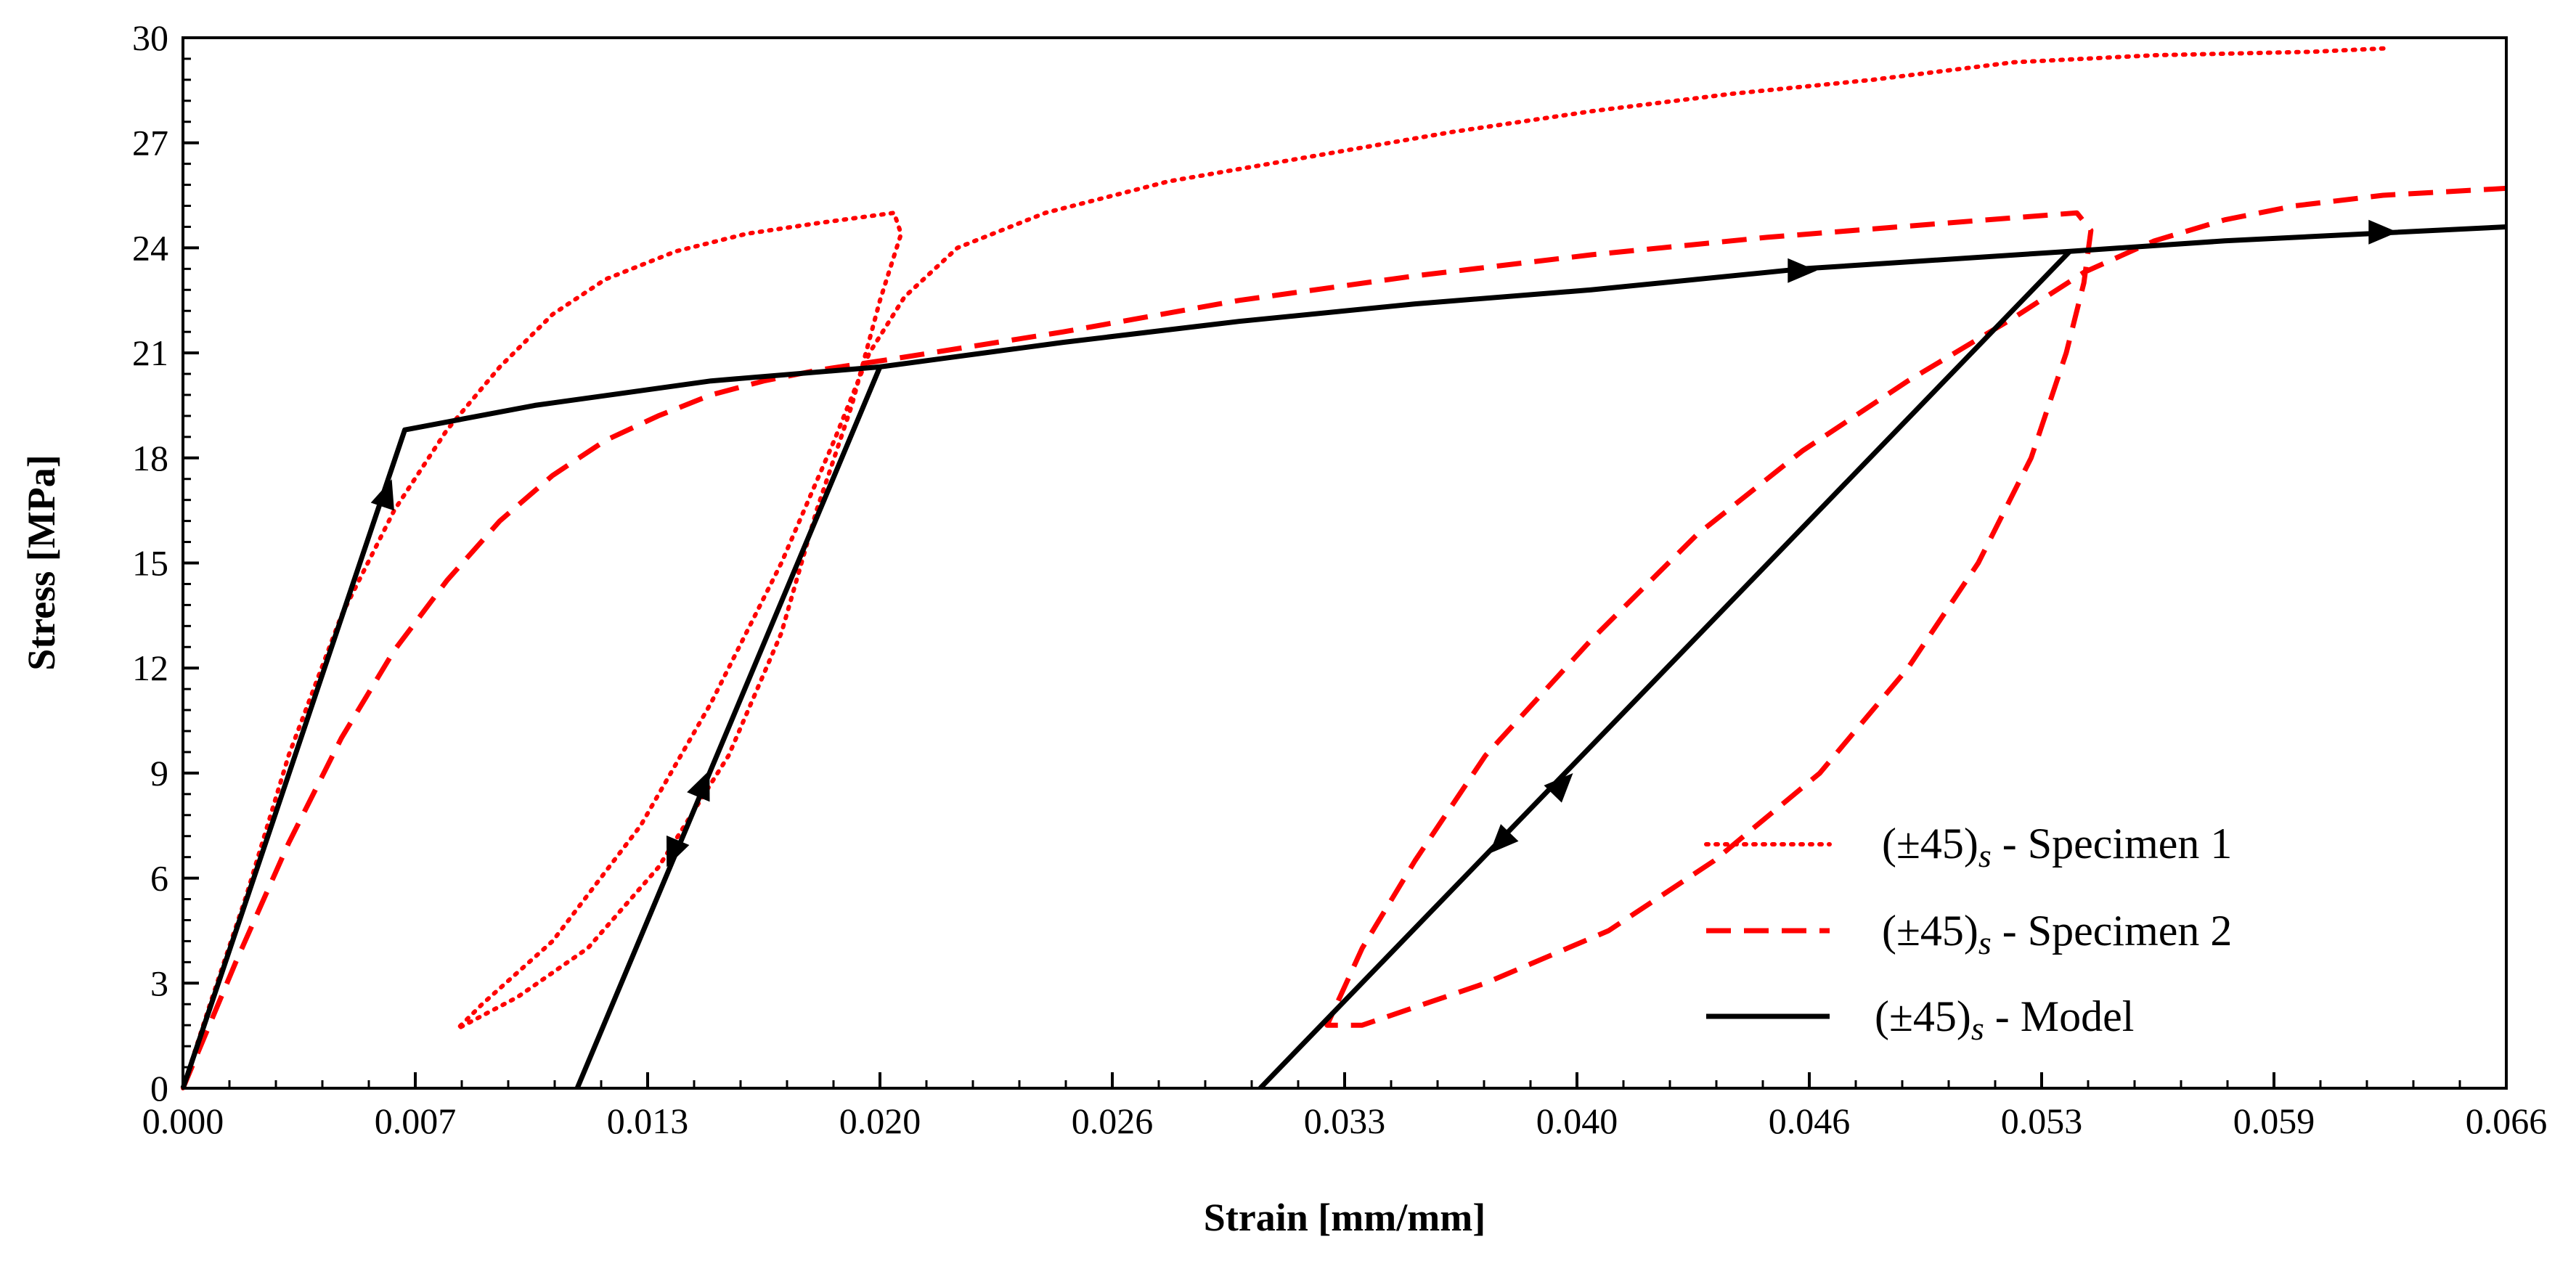 The image size is (2576, 1261). What do you see at coordinates (1344, 1217) in the screenshot?
I see `x-axis-title: Strain [mm/mm]` at bounding box center [1344, 1217].